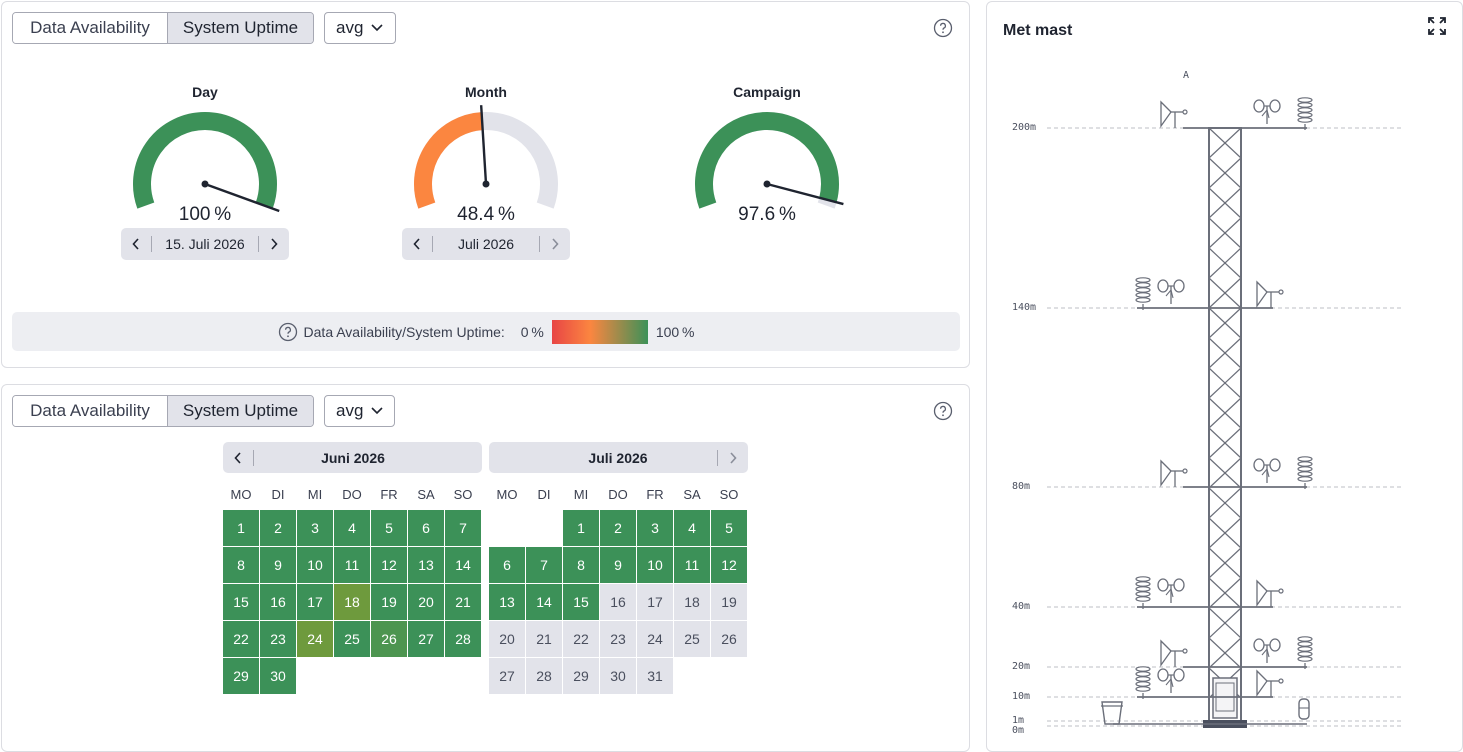  I want to click on chevron-left-icon, so click(416, 244).